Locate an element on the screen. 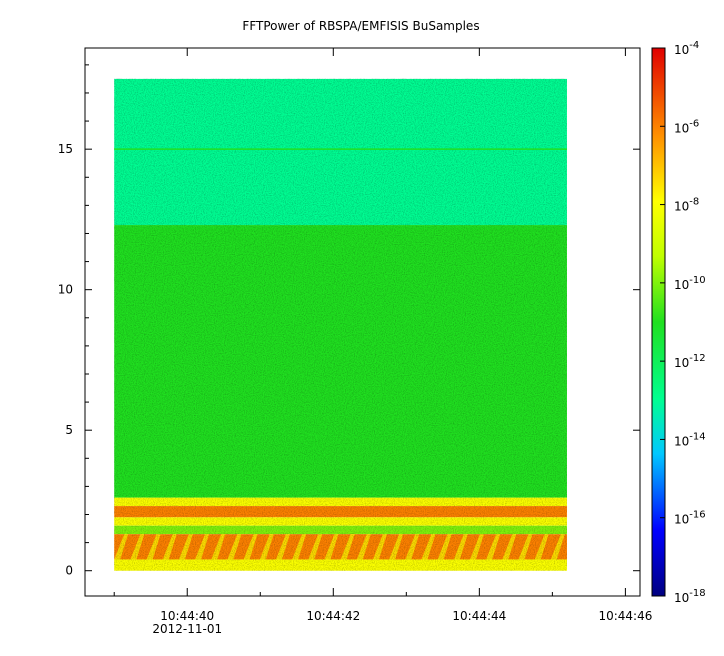 Image resolution: width=724 pixels, height=656 pixels. colorbar-tick-label-2: 10⁻⁸ is located at coordinates (686, 205).